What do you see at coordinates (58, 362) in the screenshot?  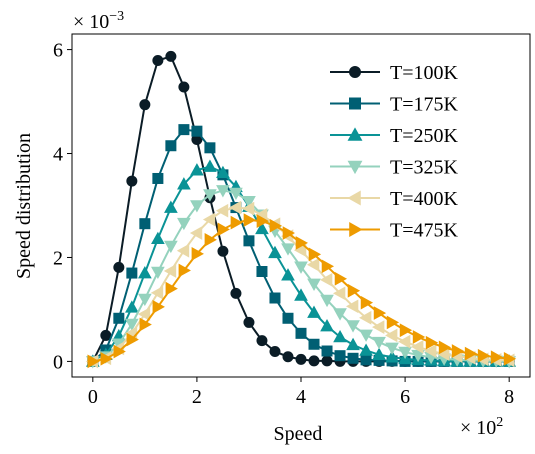 I see `y-tick-label: 0` at bounding box center [58, 362].